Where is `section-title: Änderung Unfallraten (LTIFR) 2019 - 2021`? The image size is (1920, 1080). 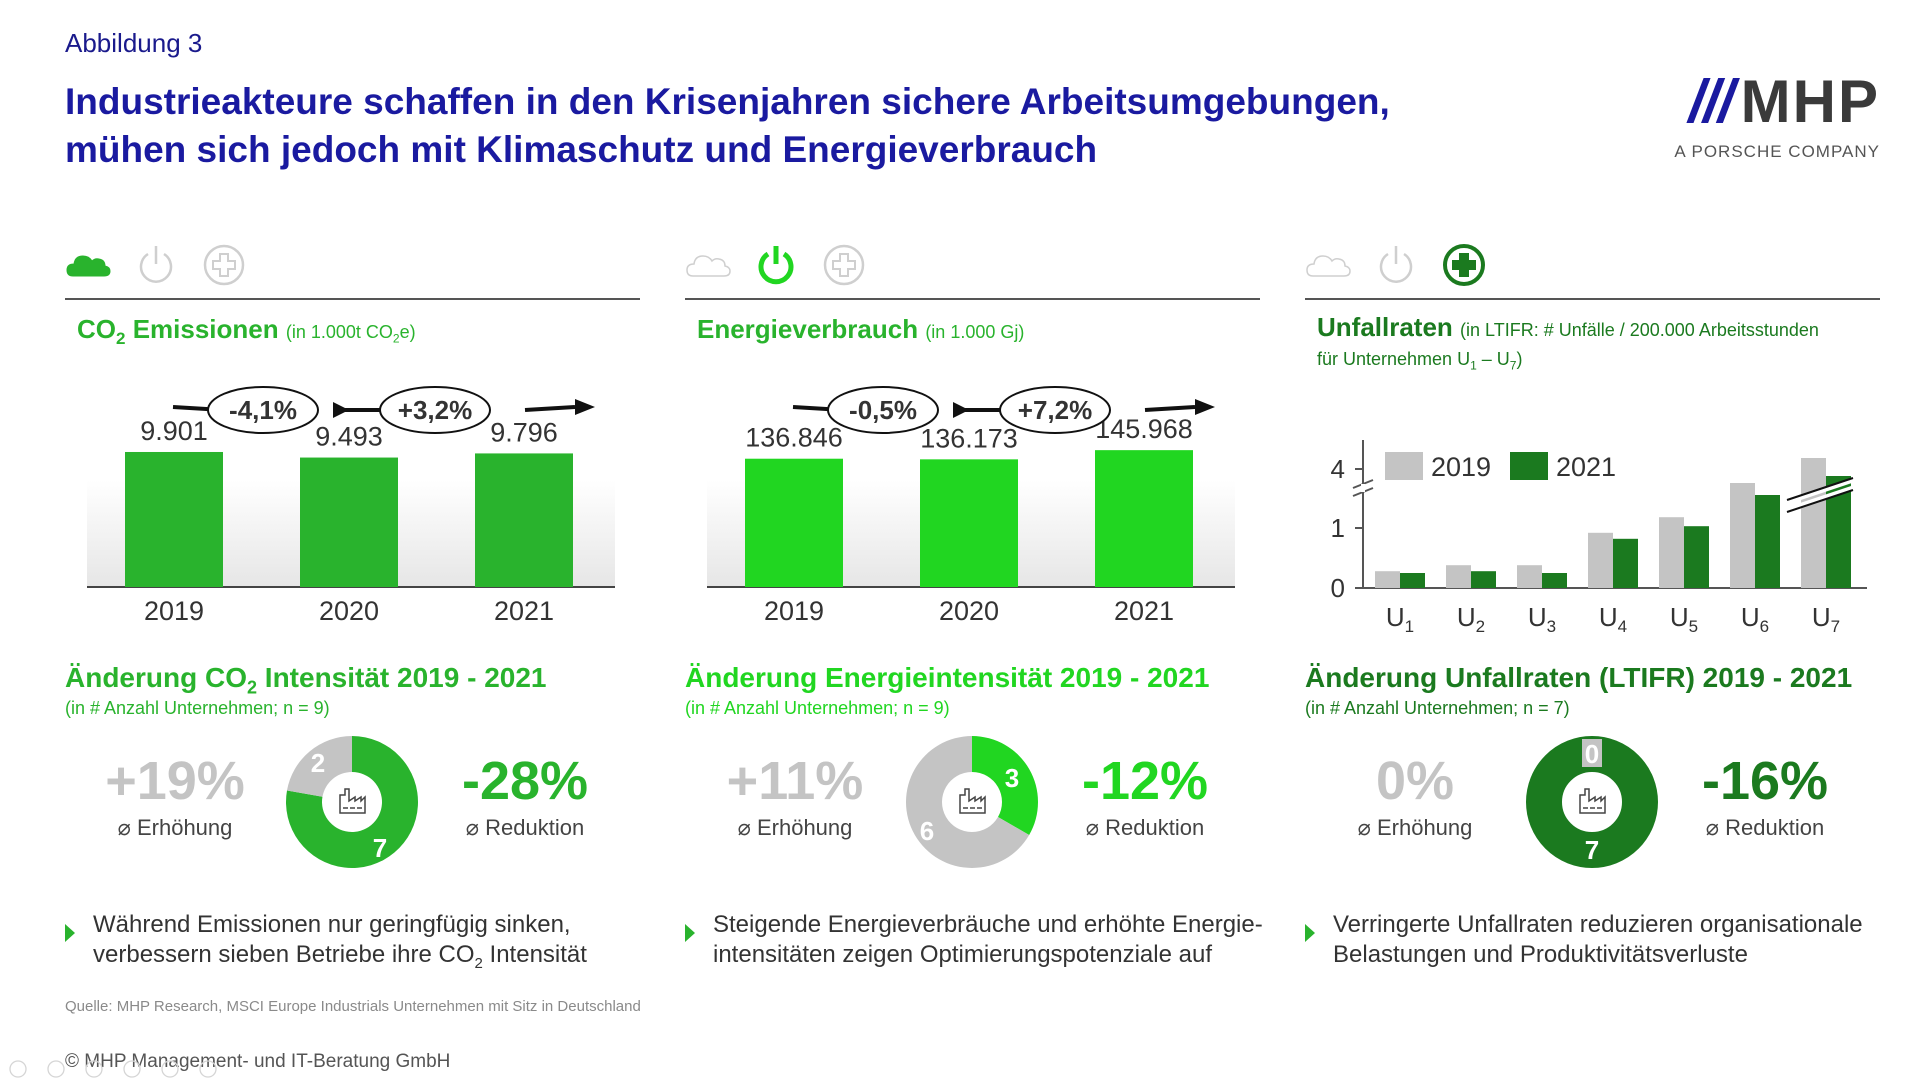
section-title: Änderung Unfallraten (LTIFR) 2019 - 2021 is located at coordinates (1579, 677).